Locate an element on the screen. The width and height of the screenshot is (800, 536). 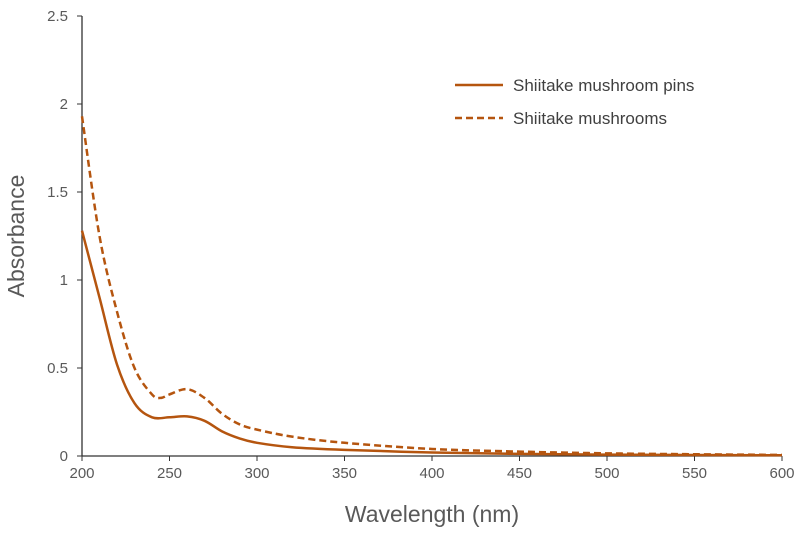
legend-label-2: Shiitake mushrooms is located at coordinates (590, 118).